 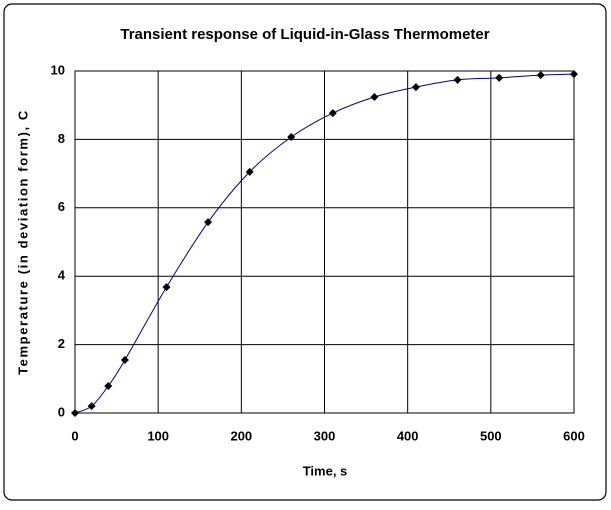 What do you see at coordinates (158, 435) in the screenshot?
I see `x-tick-label: 100` at bounding box center [158, 435].